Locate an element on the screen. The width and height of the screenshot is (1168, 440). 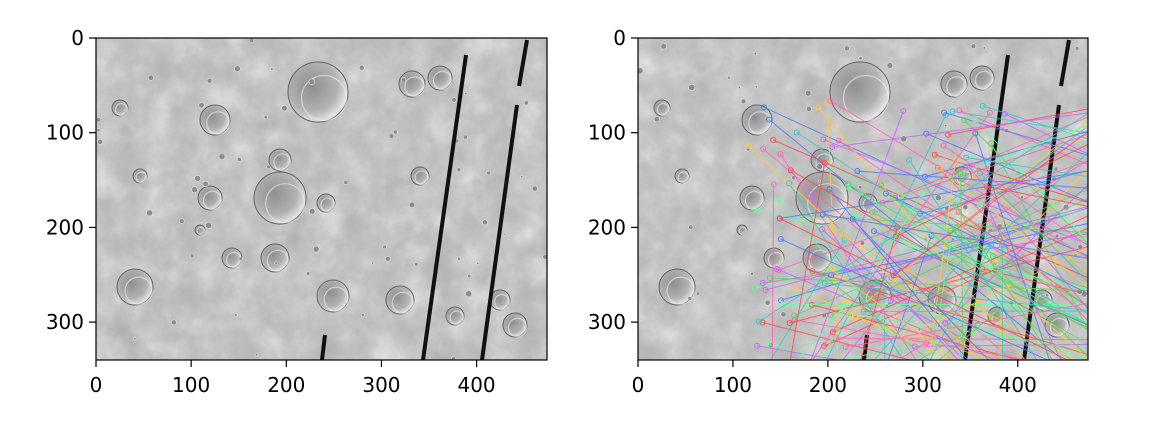
x-tick-label: 400 is located at coordinates (1018, 385).